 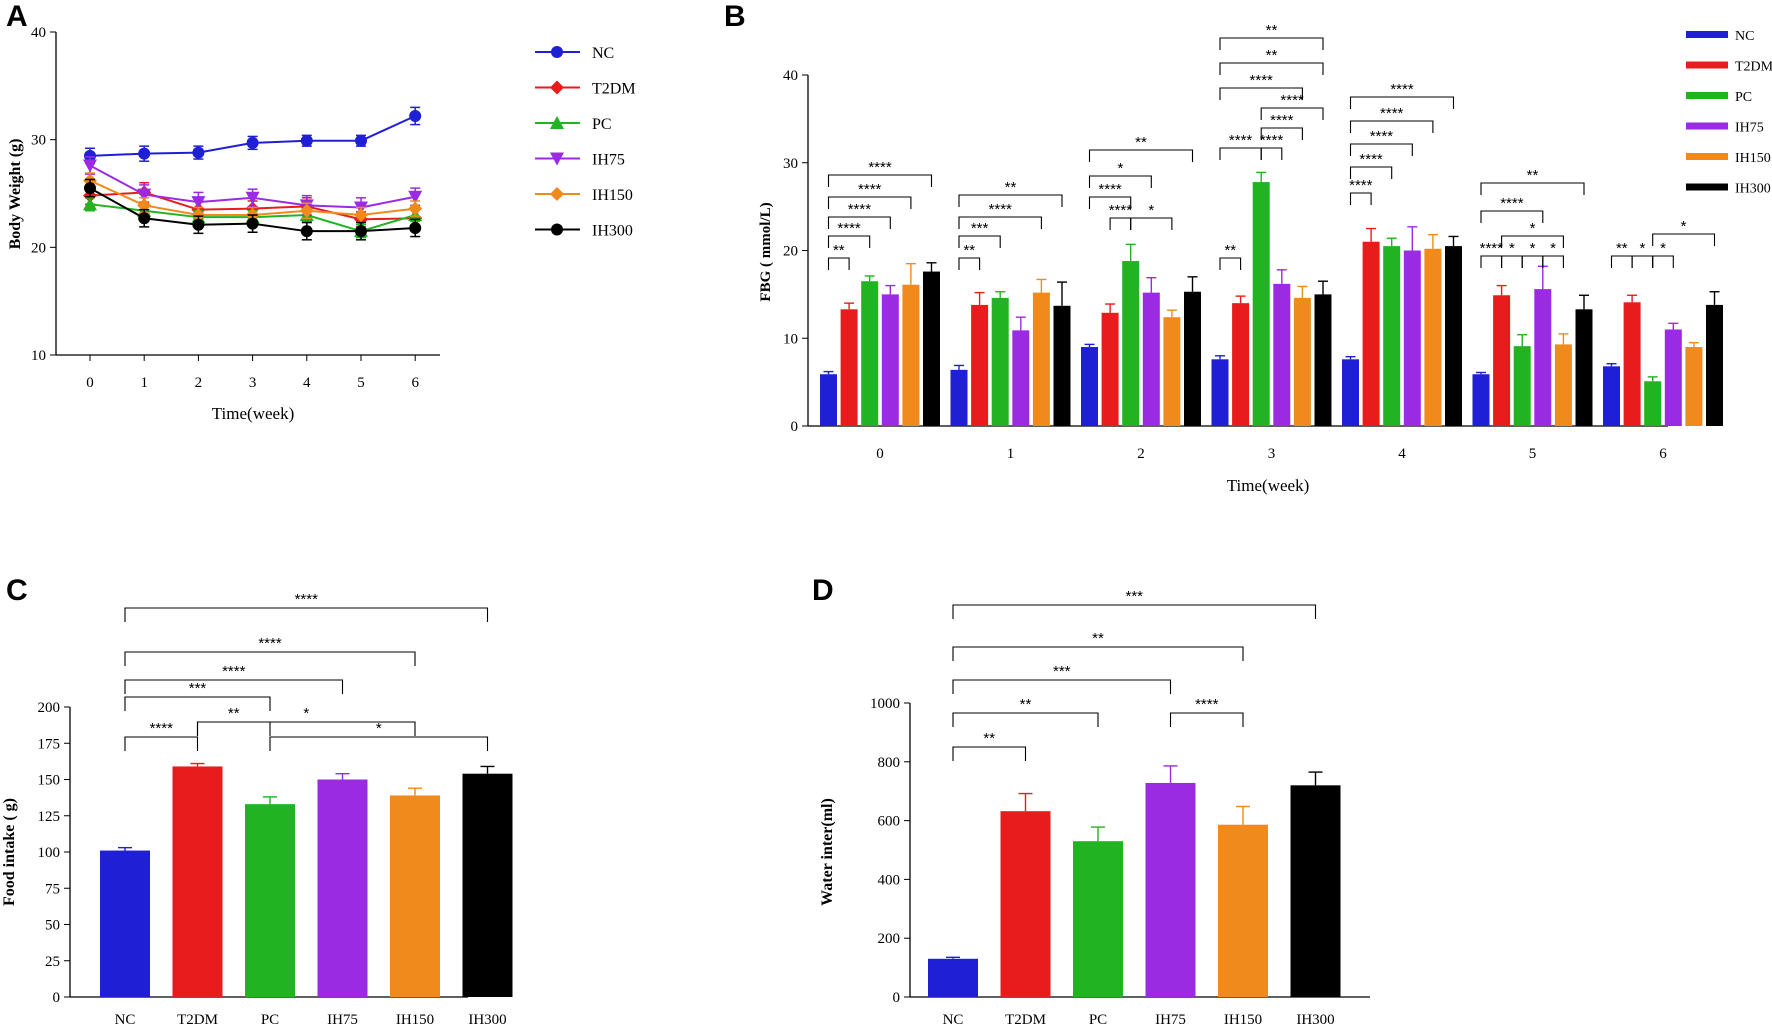 What do you see at coordinates (49, 744) in the screenshot?
I see `y-tick-label: 175` at bounding box center [49, 744].